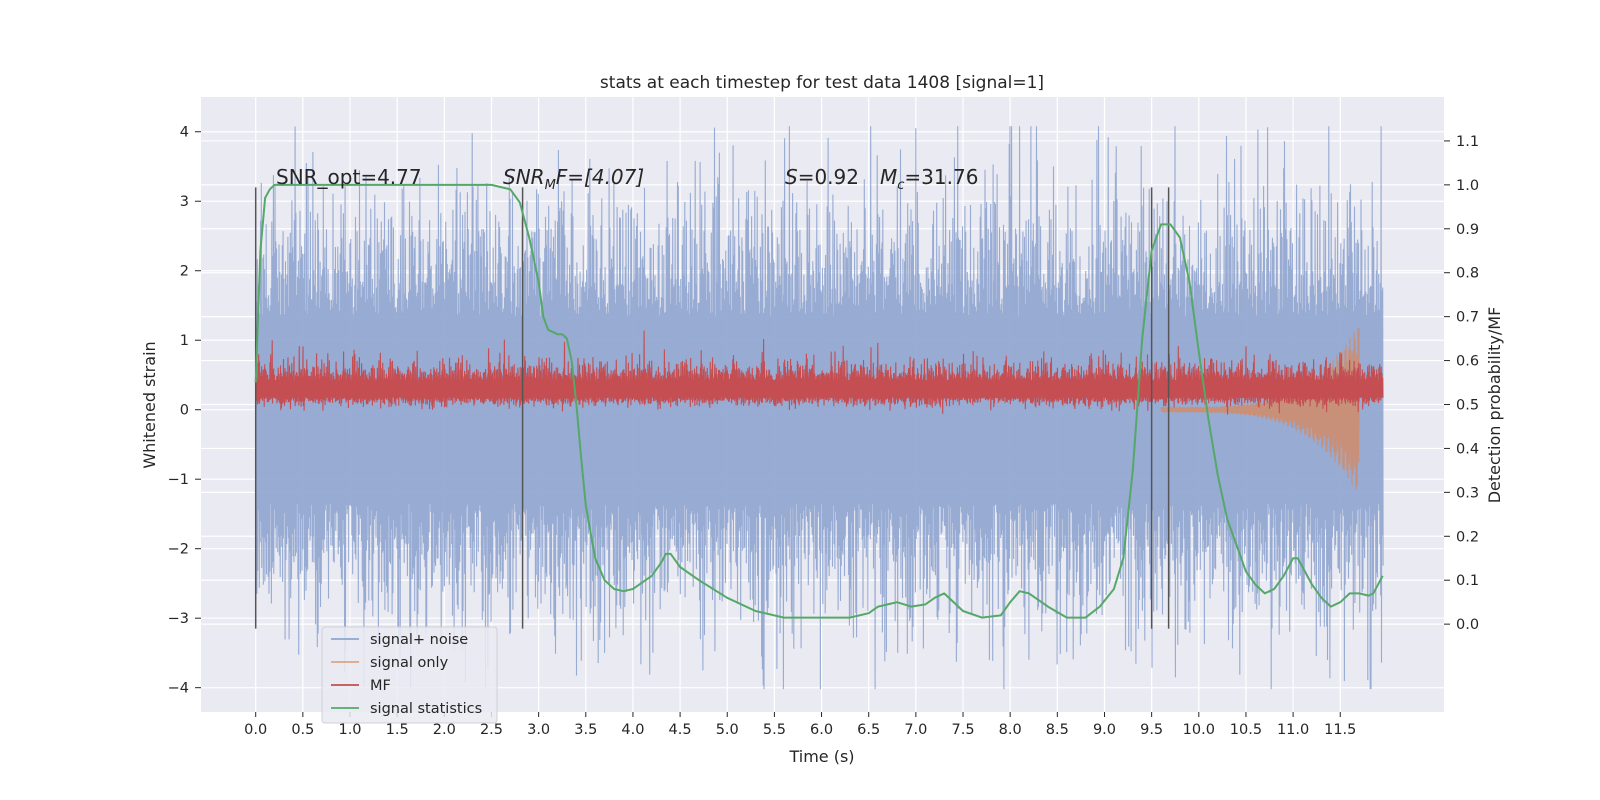 The width and height of the screenshot is (1600, 800). I want to click on series-mf, so click(819, 372).